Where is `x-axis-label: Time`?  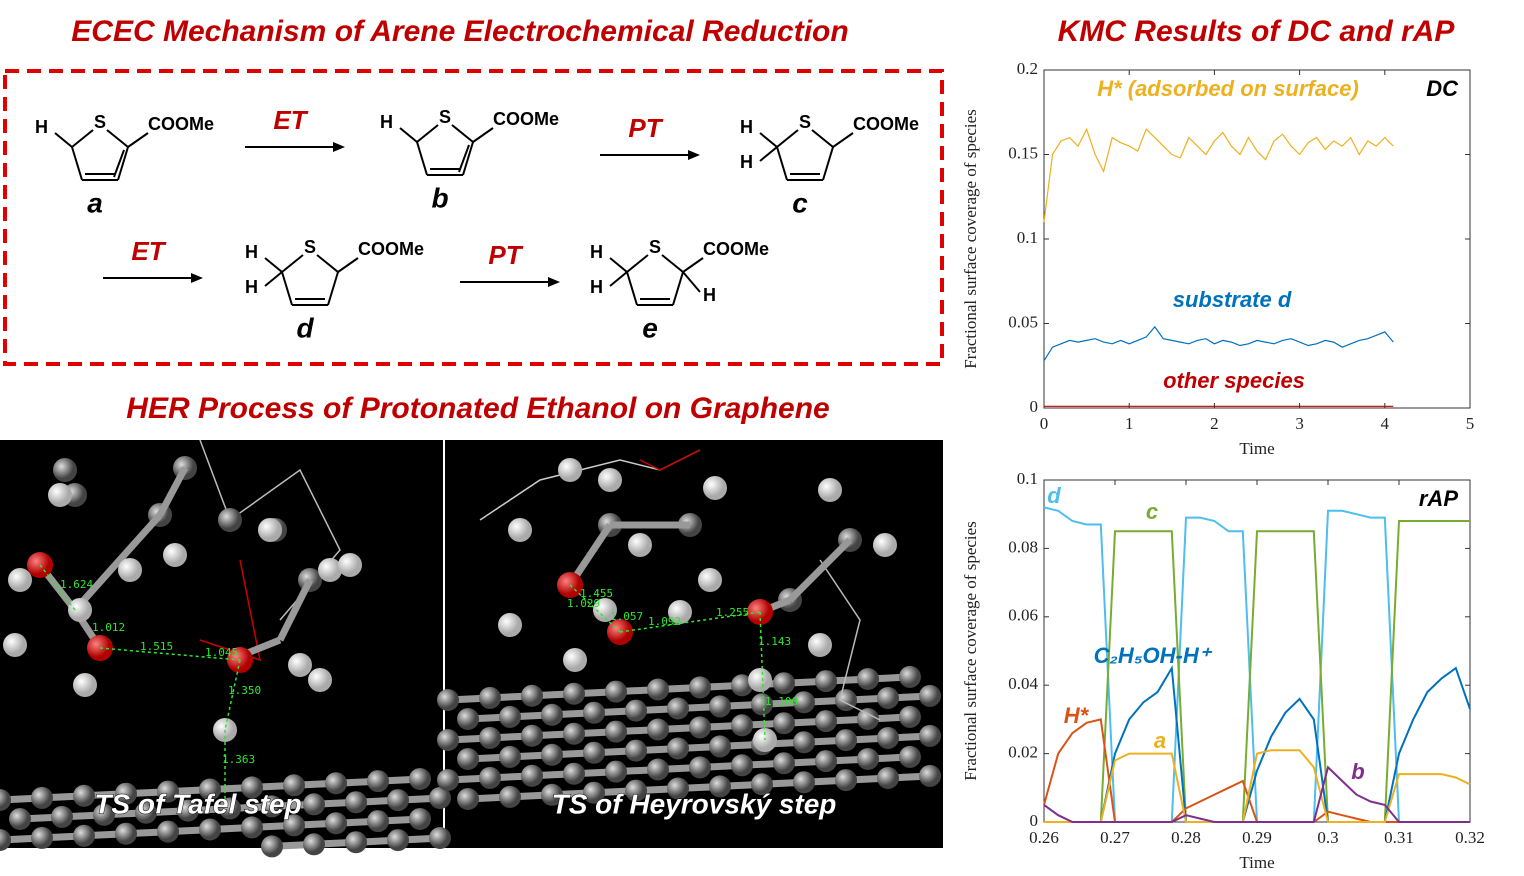
x-axis-label: Time is located at coordinates (1256, 448).